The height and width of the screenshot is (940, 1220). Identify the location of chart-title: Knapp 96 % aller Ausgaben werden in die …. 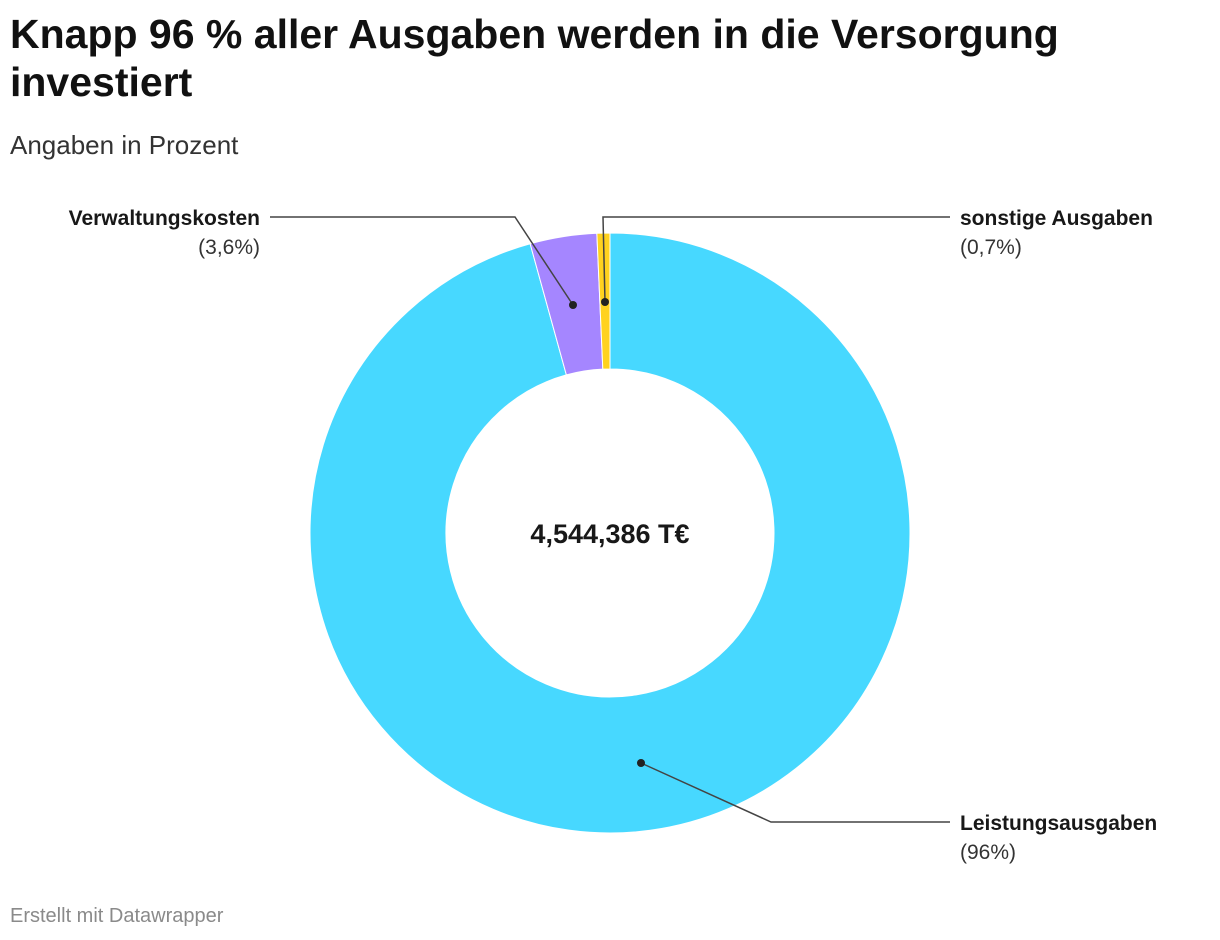
(534, 58).